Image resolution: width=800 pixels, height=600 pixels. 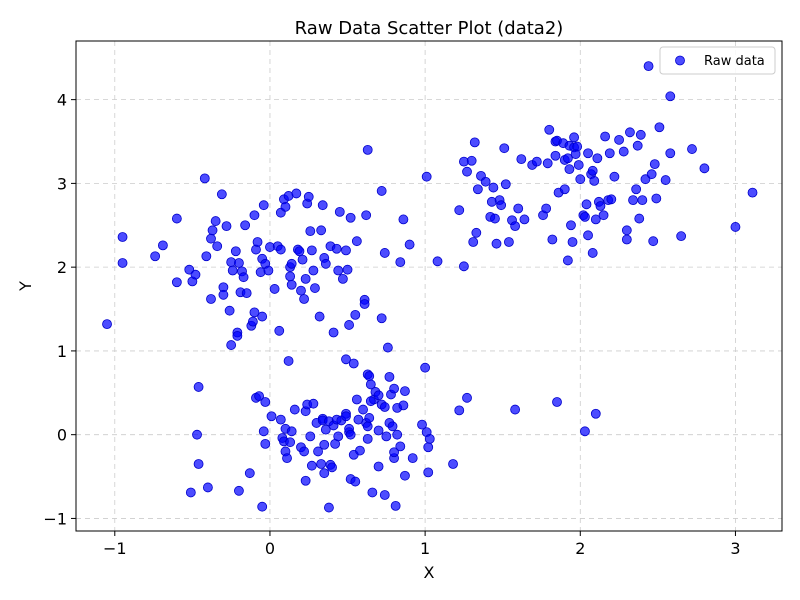 I want to click on x-tick-label: 2, so click(x=580, y=548).